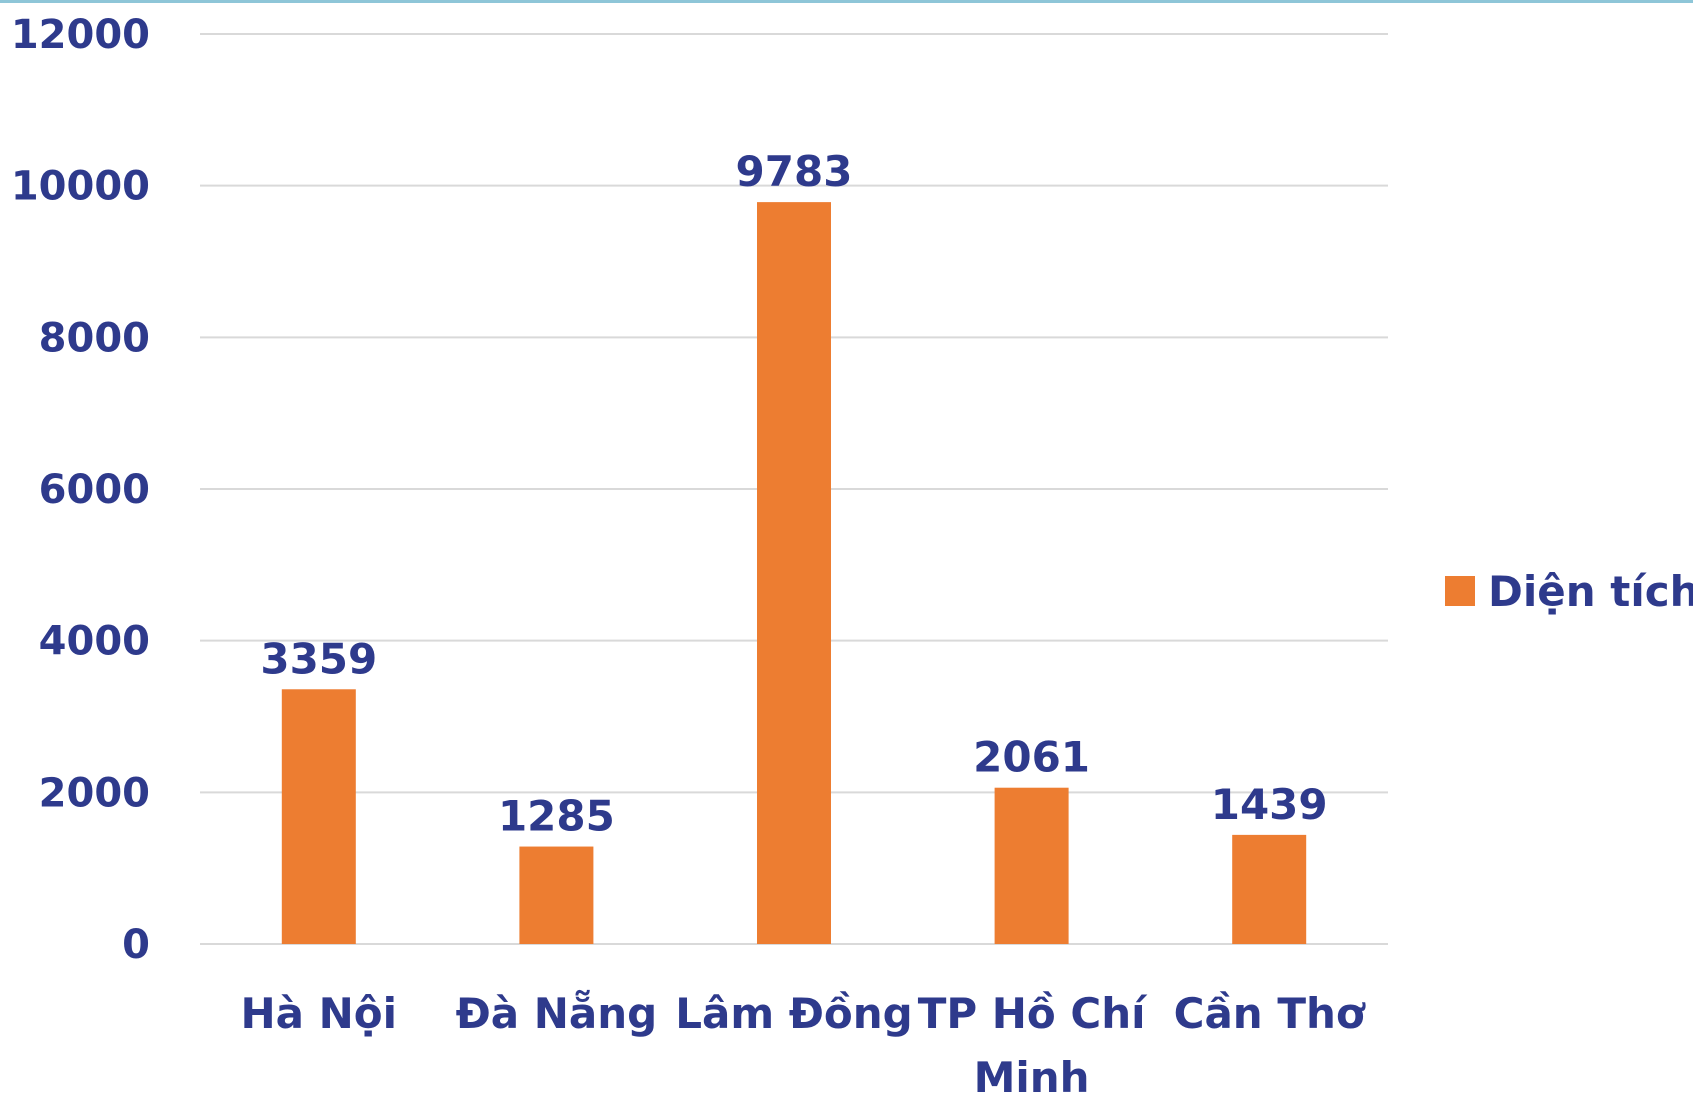 The height and width of the screenshot is (1098, 1693). I want to click on legend-swatch-dien-tich, so click(1460, 591).